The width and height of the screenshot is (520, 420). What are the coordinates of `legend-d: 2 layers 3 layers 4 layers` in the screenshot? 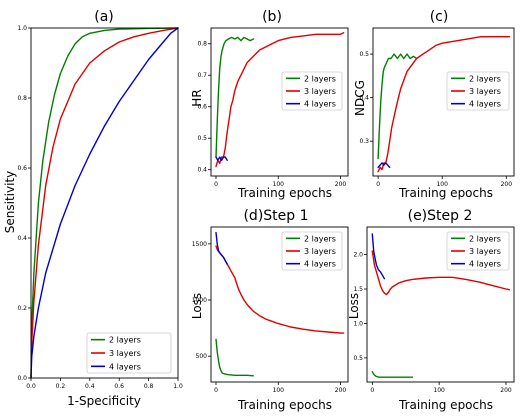 It's located at (312, 251).